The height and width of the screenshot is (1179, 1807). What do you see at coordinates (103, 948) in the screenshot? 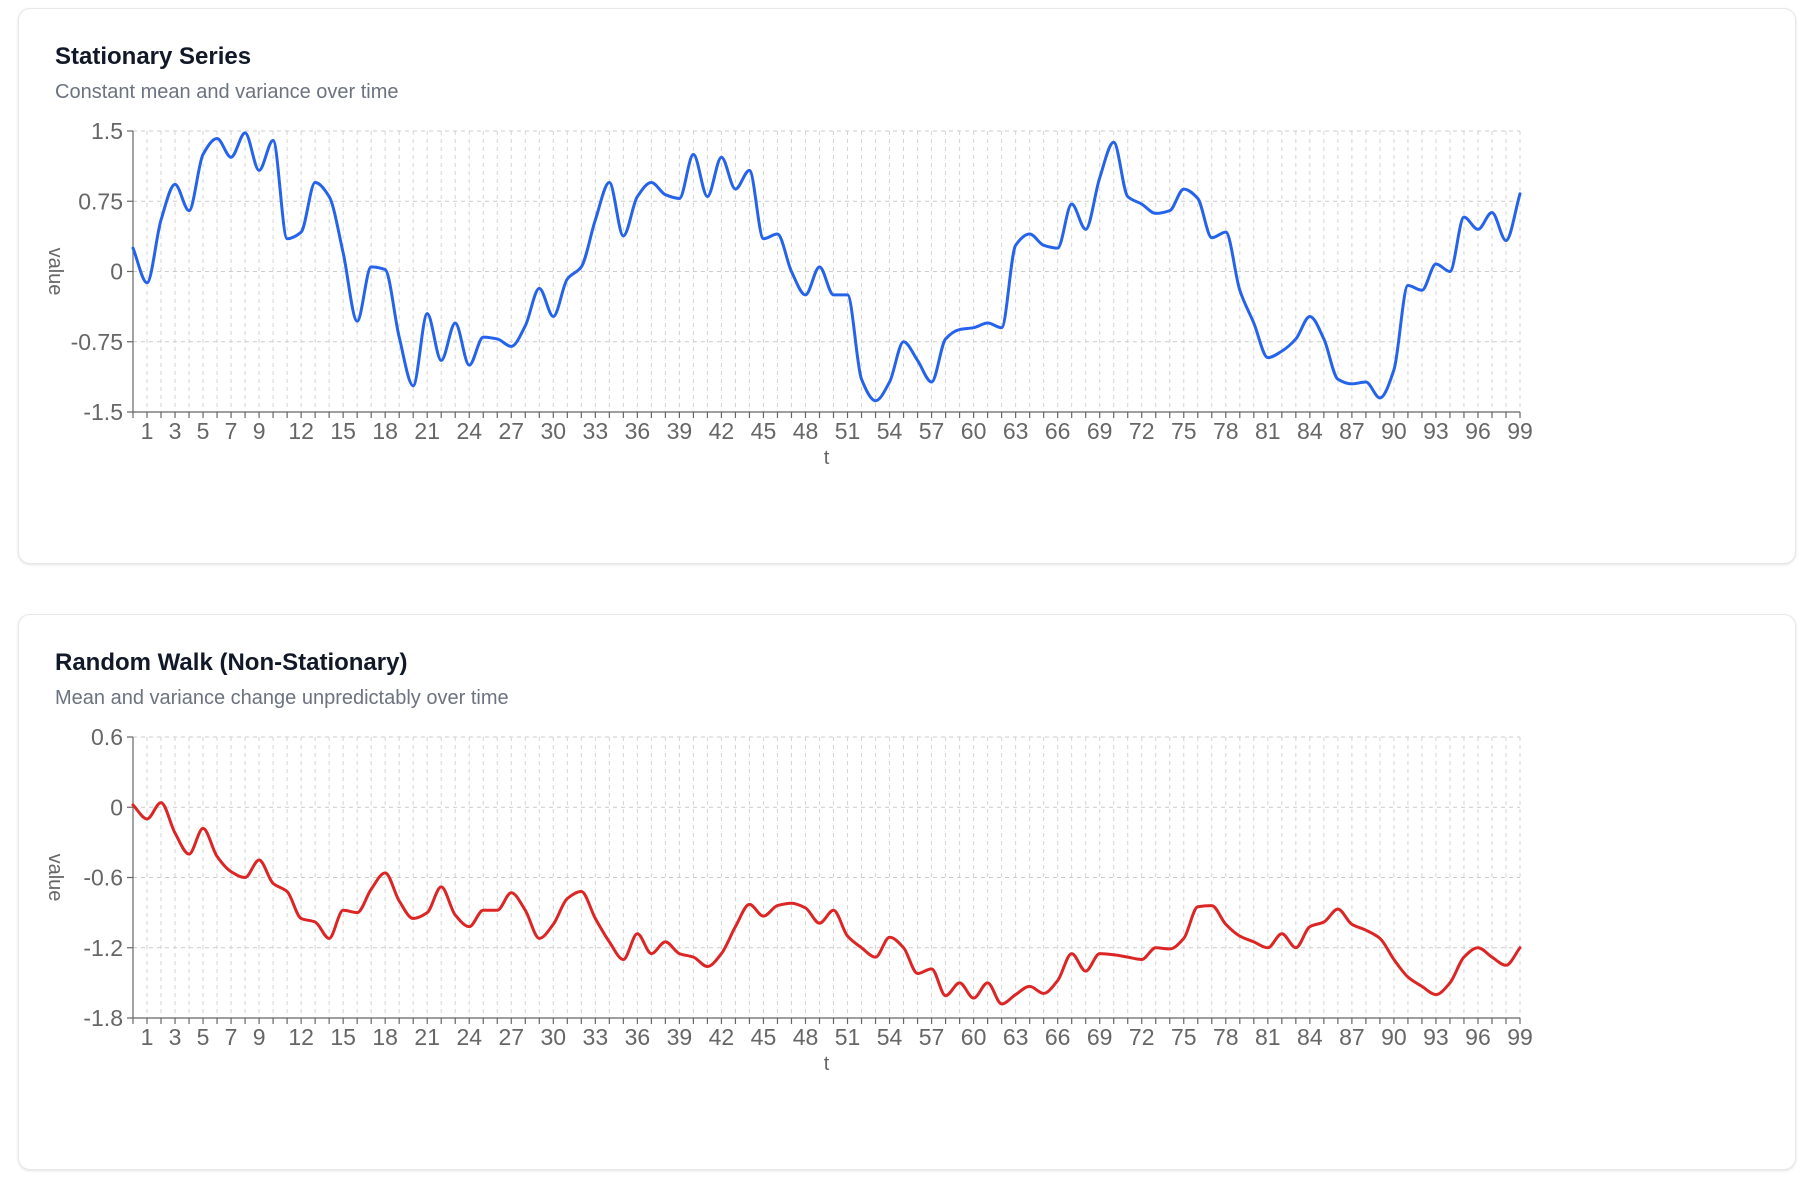
I see `y-tick-label: -1.2` at bounding box center [103, 948].